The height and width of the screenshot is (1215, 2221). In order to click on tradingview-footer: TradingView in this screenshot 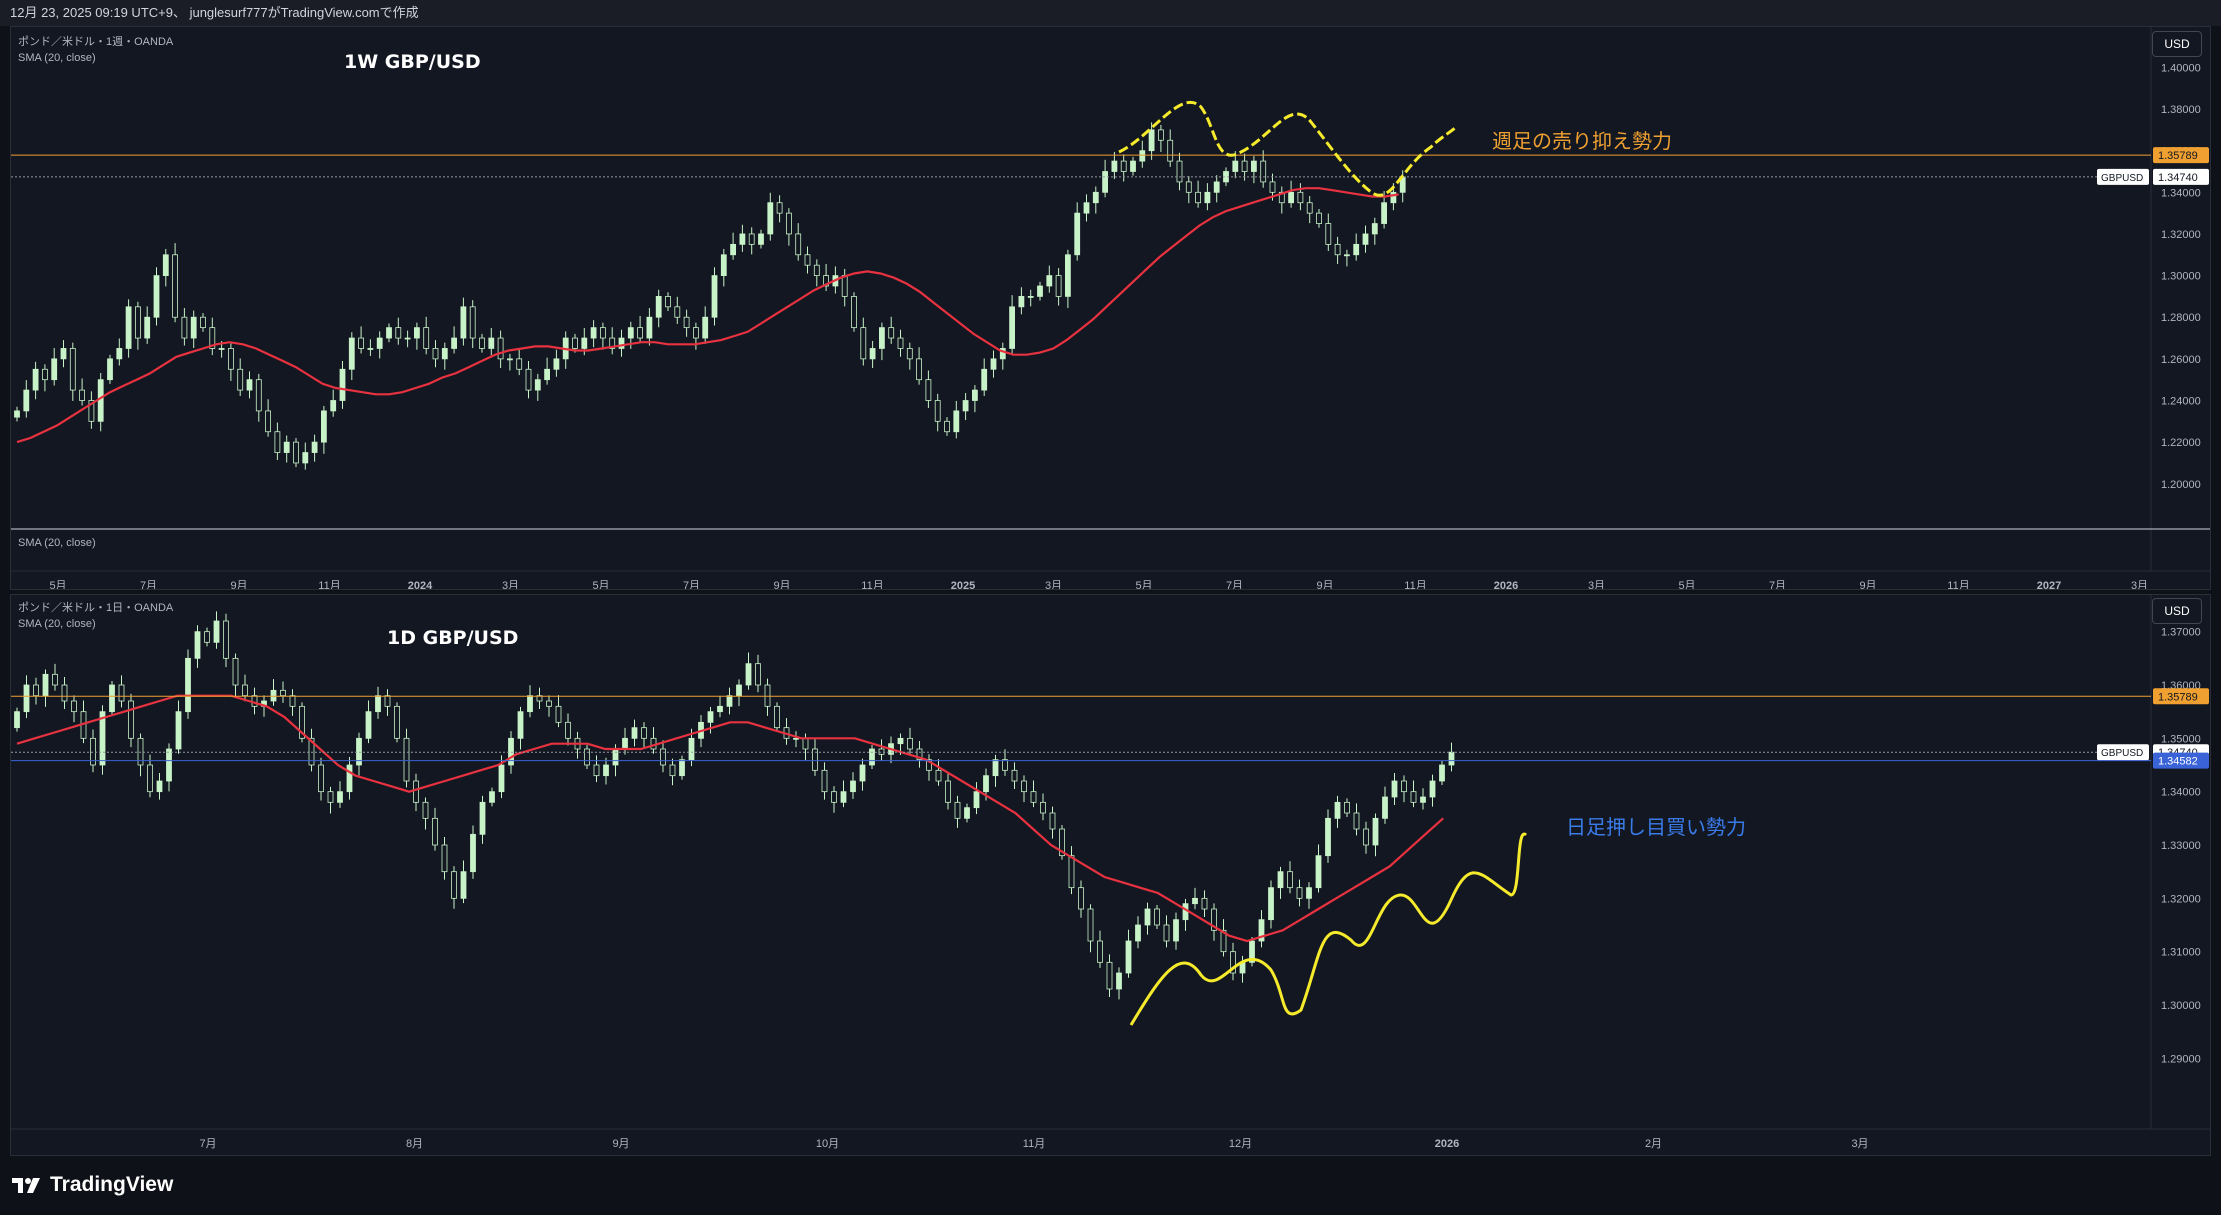, I will do `click(92, 1185)`.